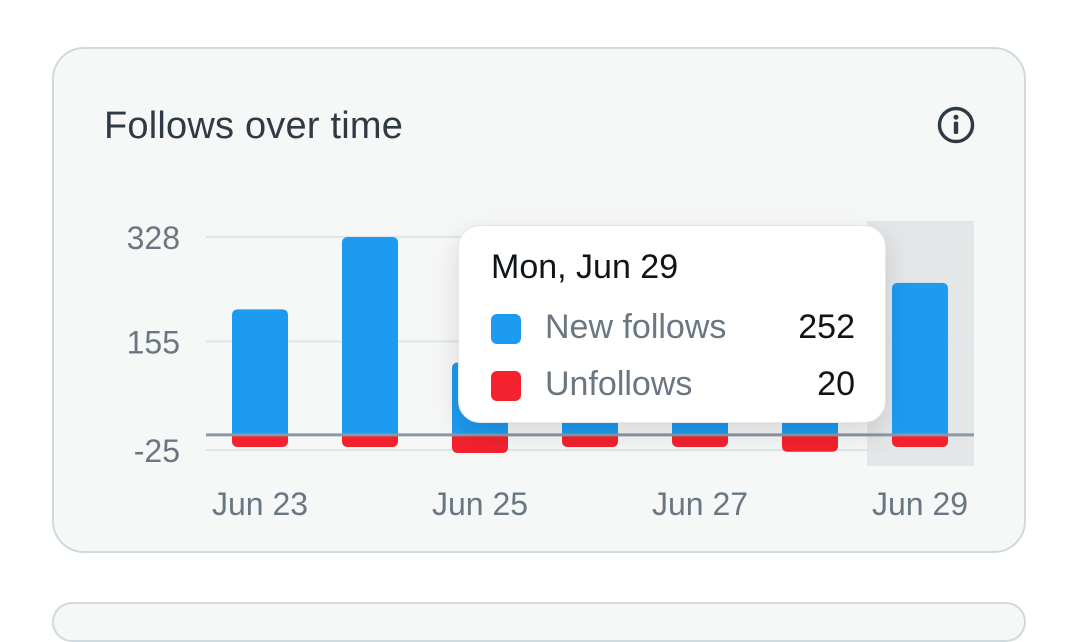  Describe the element at coordinates (153, 342) in the screenshot. I see `y-tick-label: 155` at that location.